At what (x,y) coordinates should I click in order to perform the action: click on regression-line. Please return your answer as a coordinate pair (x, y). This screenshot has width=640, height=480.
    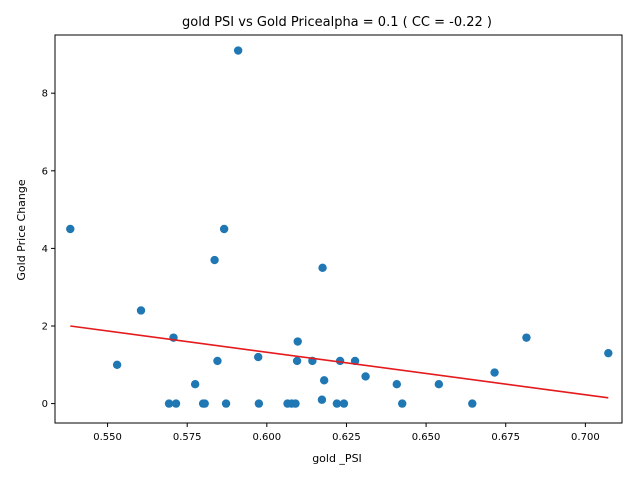
    Looking at the image, I should click on (339, 362).